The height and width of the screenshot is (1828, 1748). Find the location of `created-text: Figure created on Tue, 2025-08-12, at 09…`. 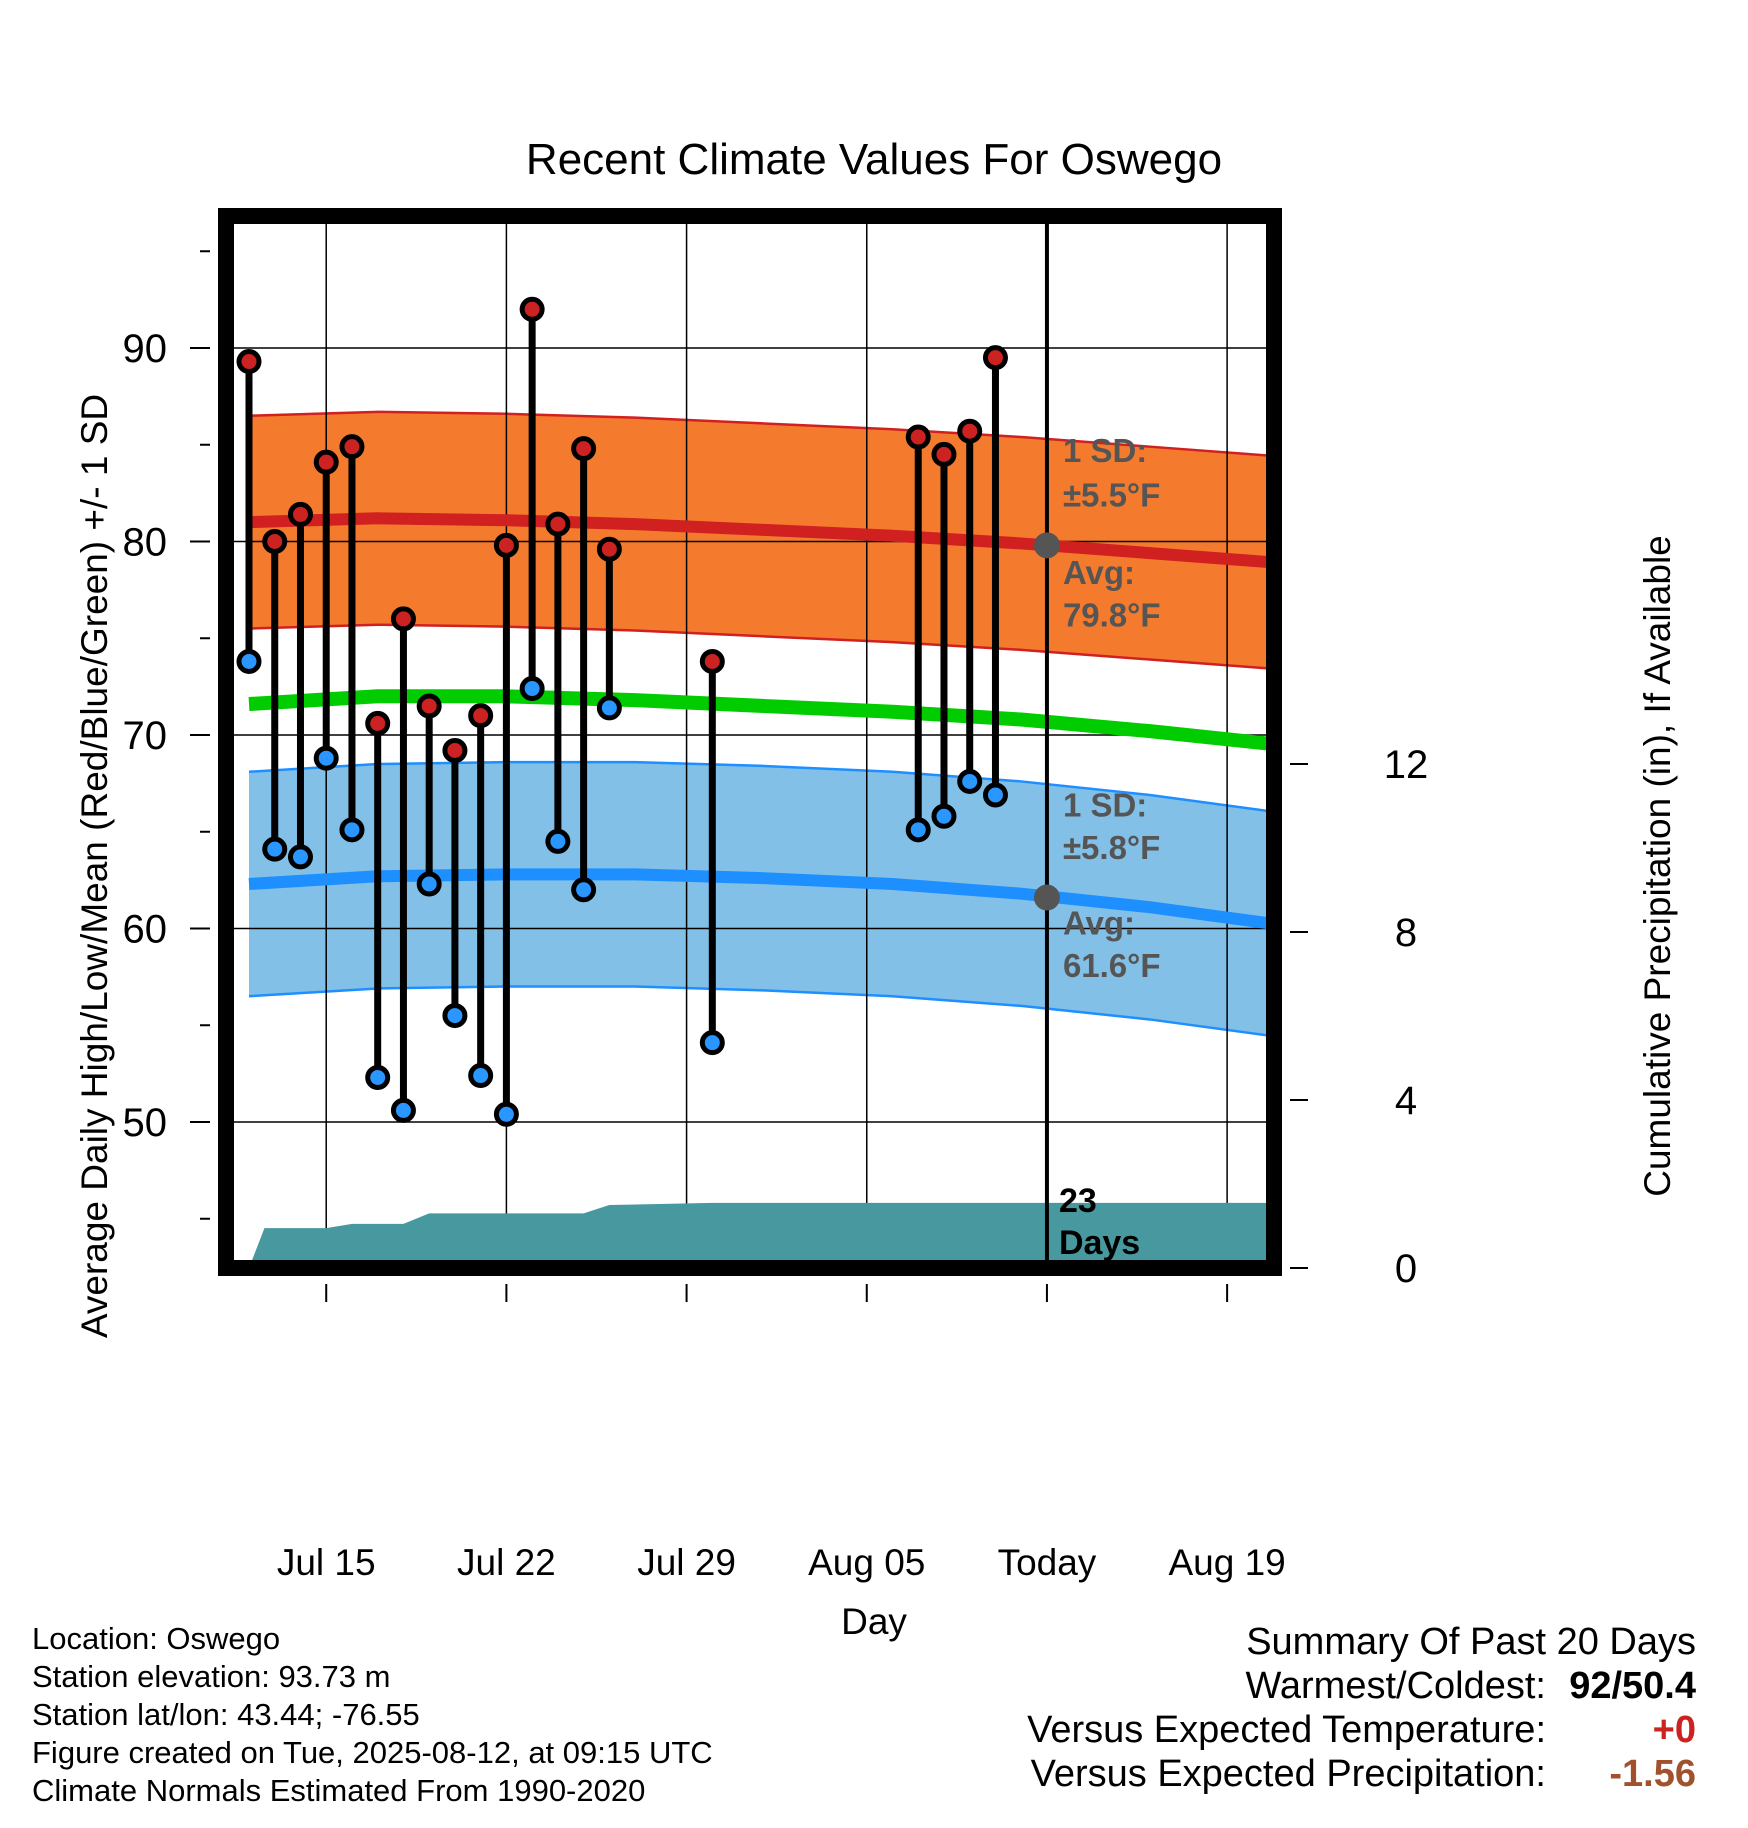

created-text: Figure created on Tue, 2025-08-12, at 09… is located at coordinates (372, 1752).